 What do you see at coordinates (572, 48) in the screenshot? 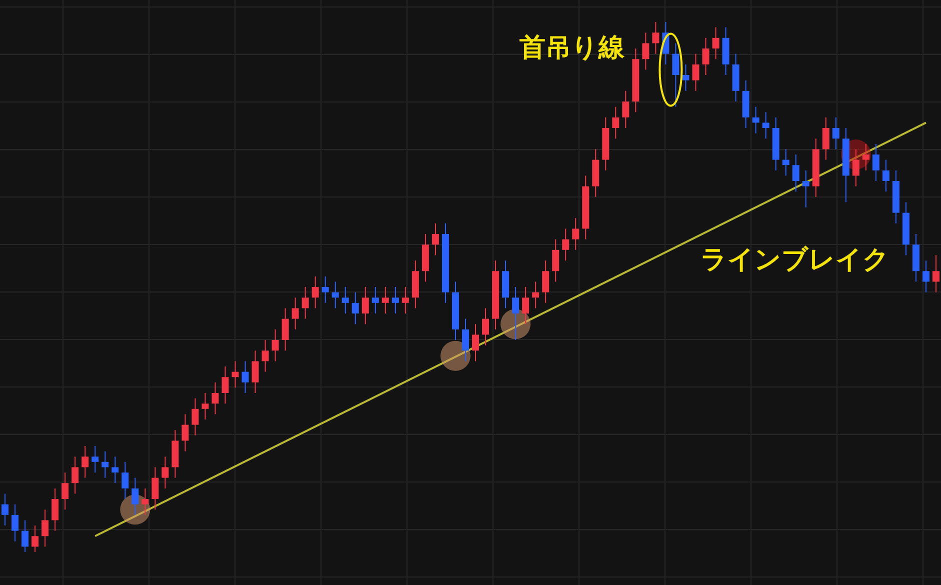
I see `annotation: 首吊り線` at bounding box center [572, 48].